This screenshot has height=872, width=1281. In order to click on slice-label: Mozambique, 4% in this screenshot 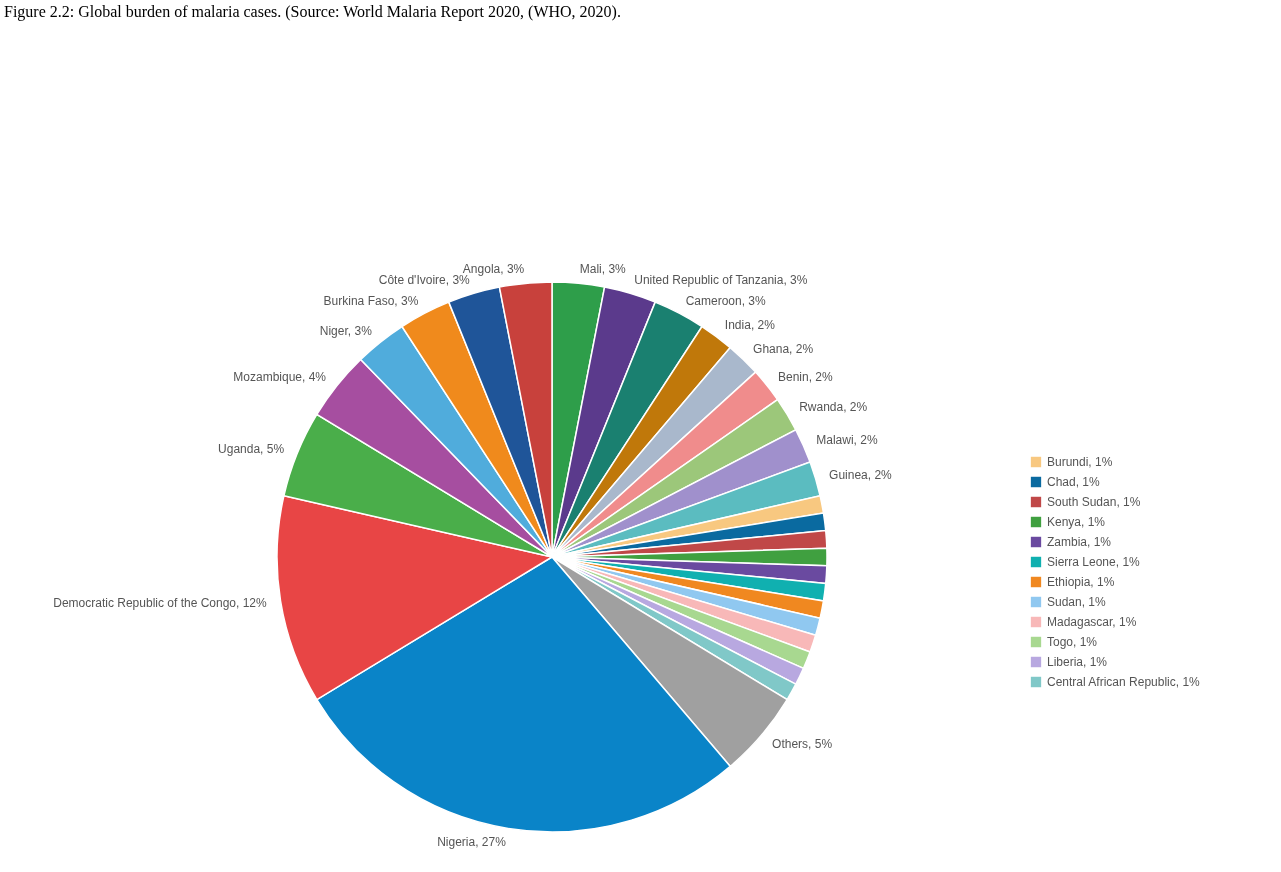, I will do `click(280, 376)`.